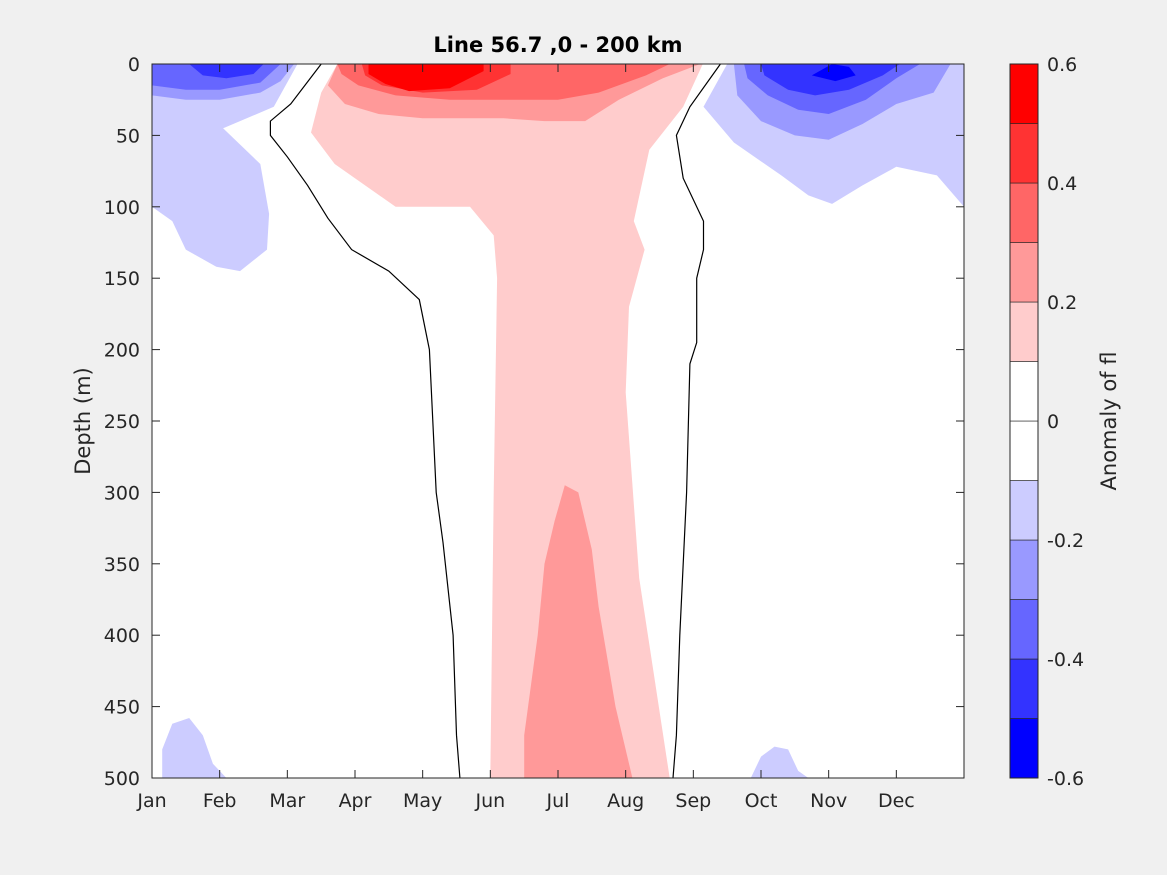  What do you see at coordinates (1109, 421) in the screenshot?
I see `colorbar-label: Anomaly of fl` at bounding box center [1109, 421].